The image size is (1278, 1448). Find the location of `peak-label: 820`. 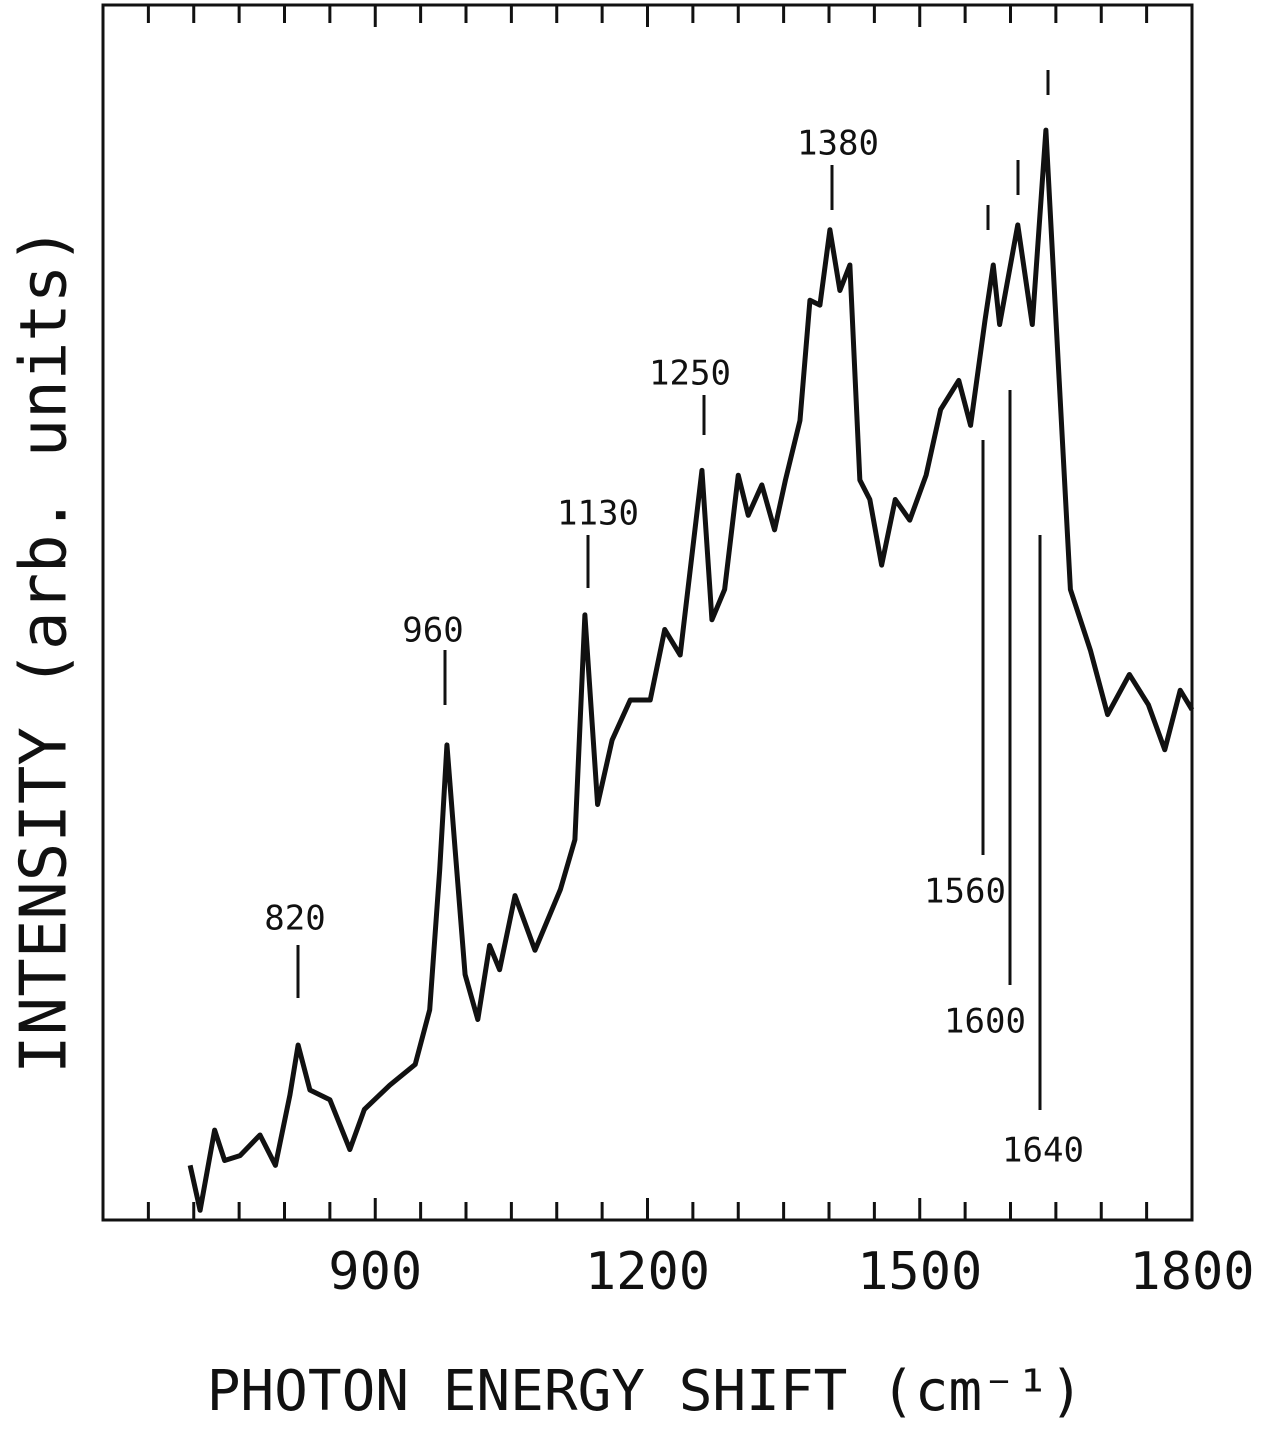

peak-label: 820 is located at coordinates (294, 919).